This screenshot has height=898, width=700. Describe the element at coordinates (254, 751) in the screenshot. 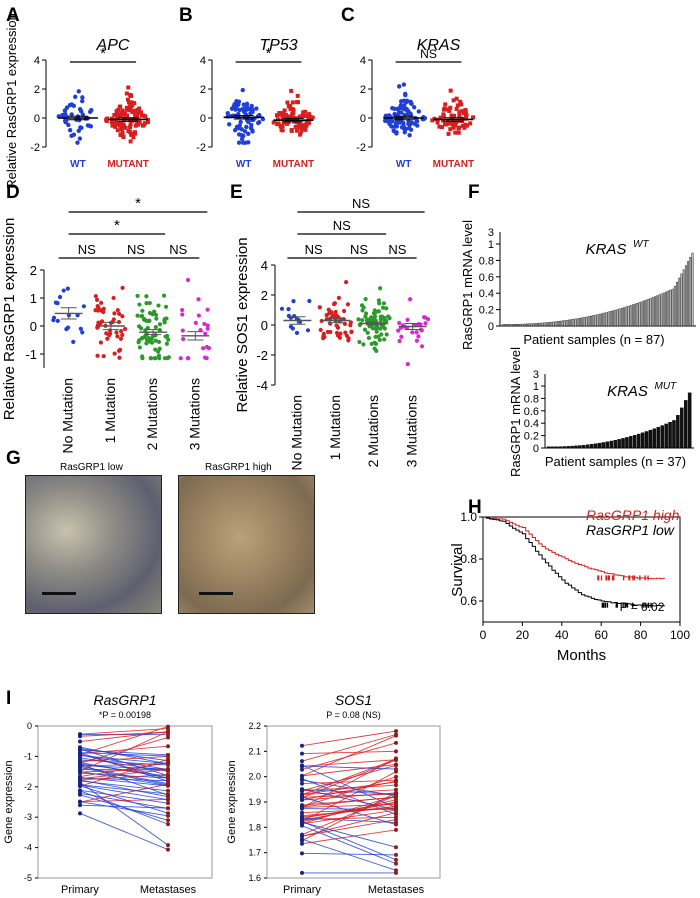

I see `y-tick-label: 2.1` at that location.